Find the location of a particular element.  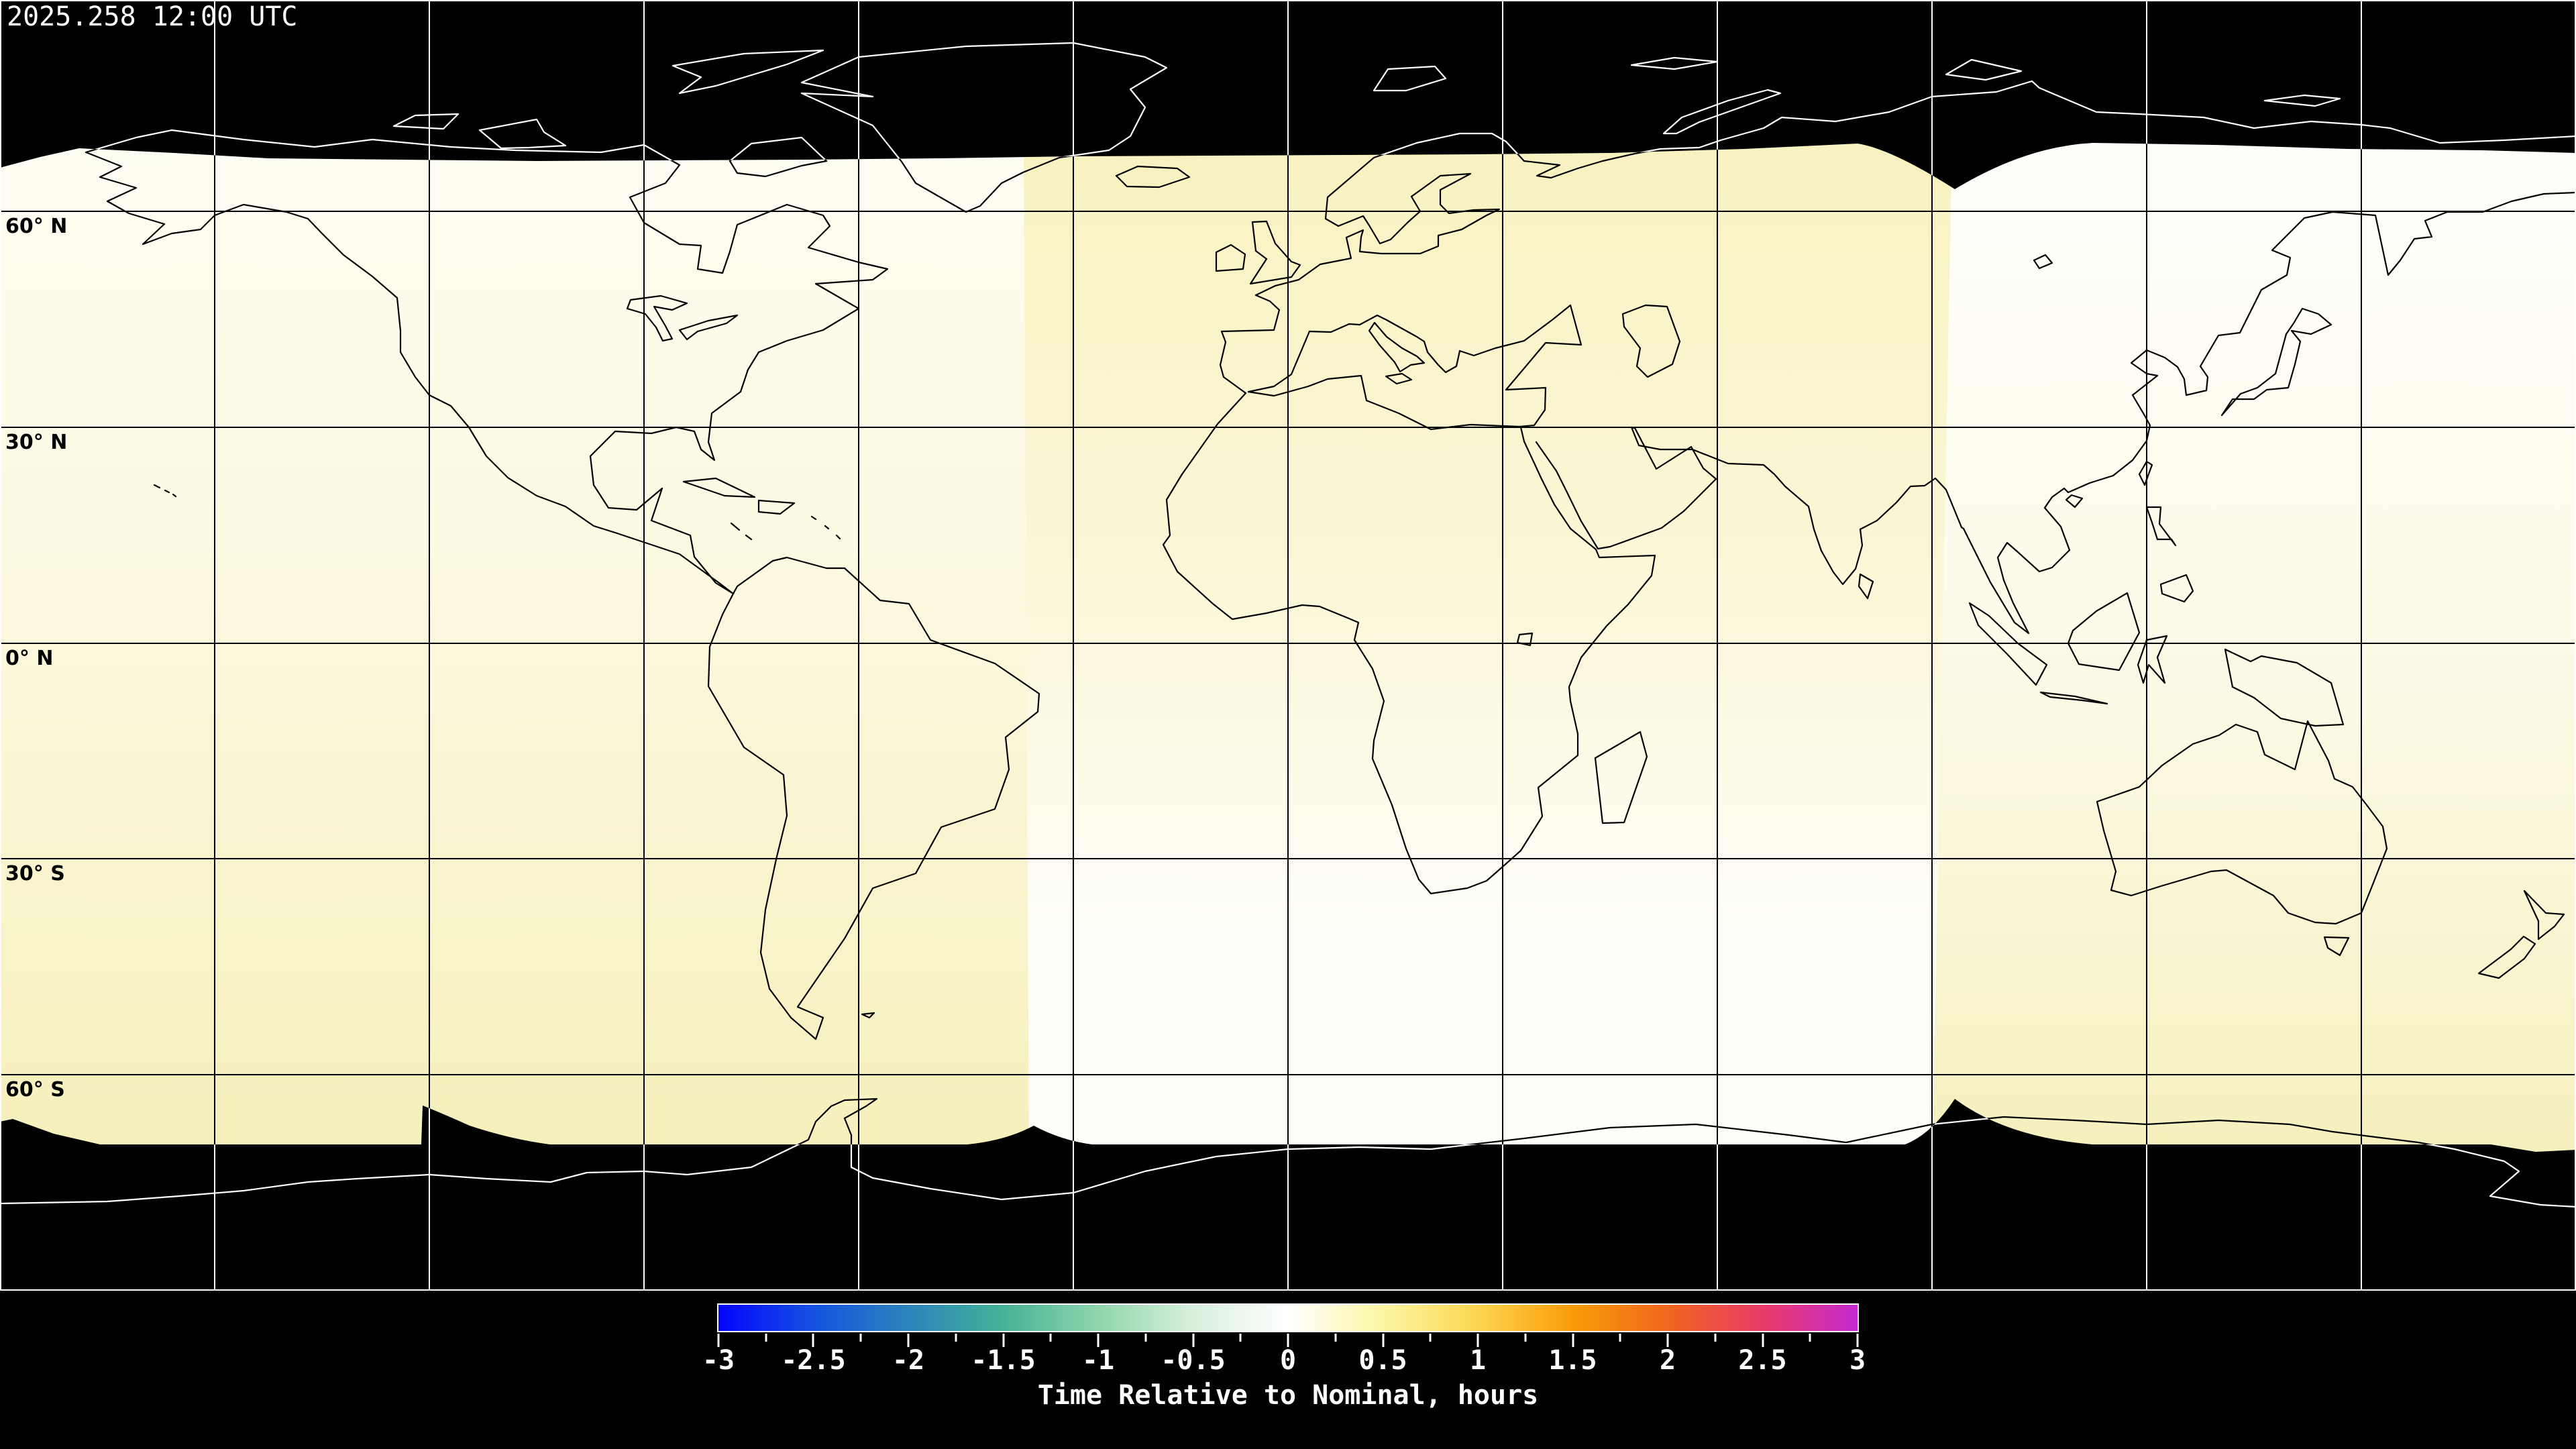

latitude-label-60s: 60° S is located at coordinates (35, 1090).